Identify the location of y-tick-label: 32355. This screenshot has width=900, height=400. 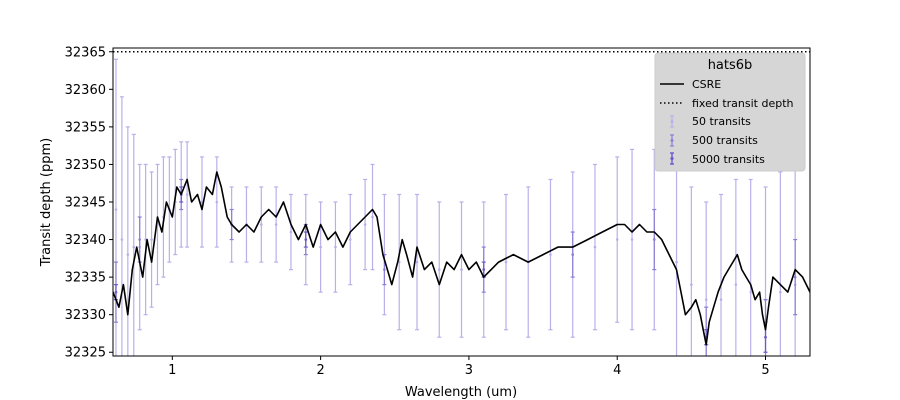
(85, 127).